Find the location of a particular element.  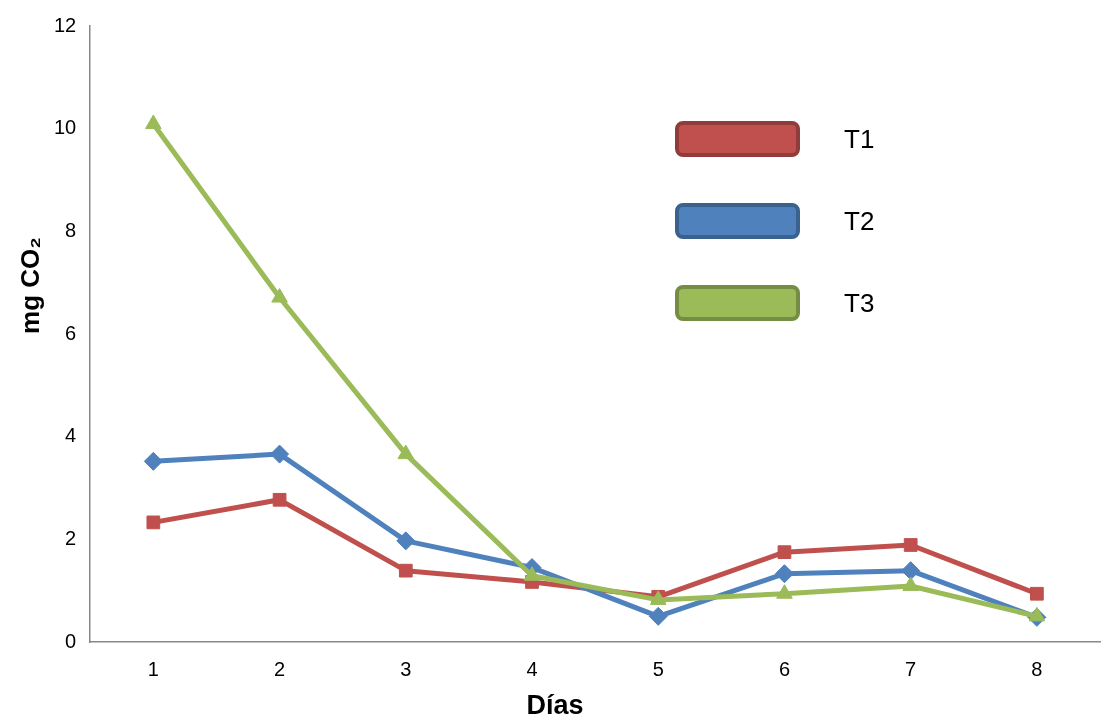

x-tick-label: 8 is located at coordinates (1037, 668).